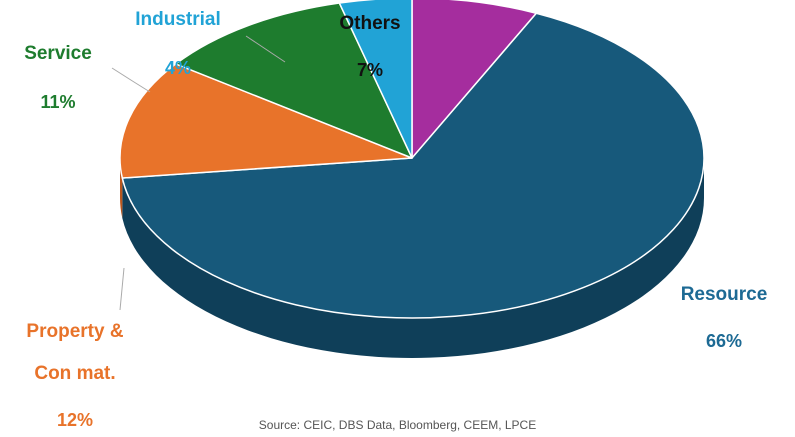  I want to click on label-name-others: Others, so click(369, 23).